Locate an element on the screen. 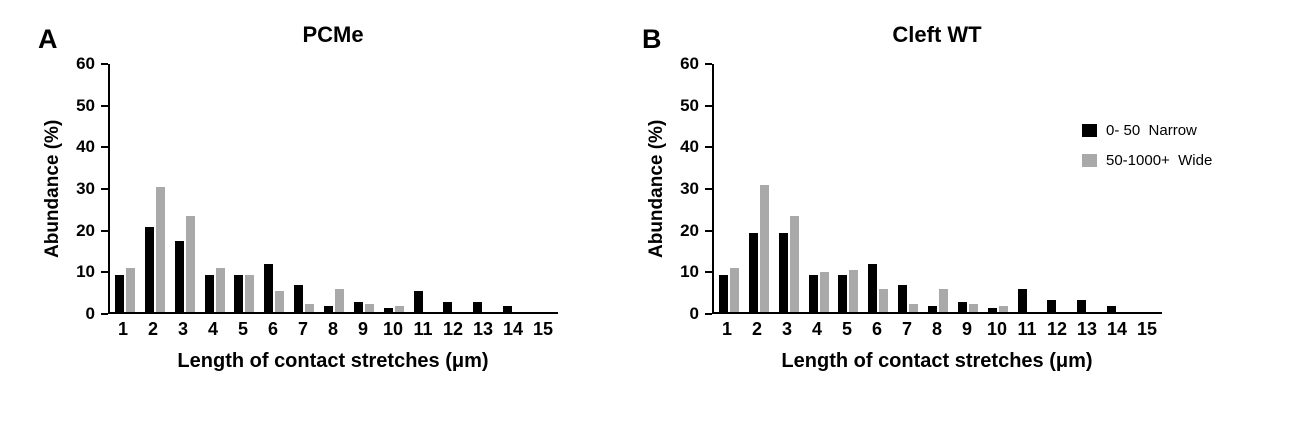  bar-0--50-narrow-3 is located at coordinates (179, 276).